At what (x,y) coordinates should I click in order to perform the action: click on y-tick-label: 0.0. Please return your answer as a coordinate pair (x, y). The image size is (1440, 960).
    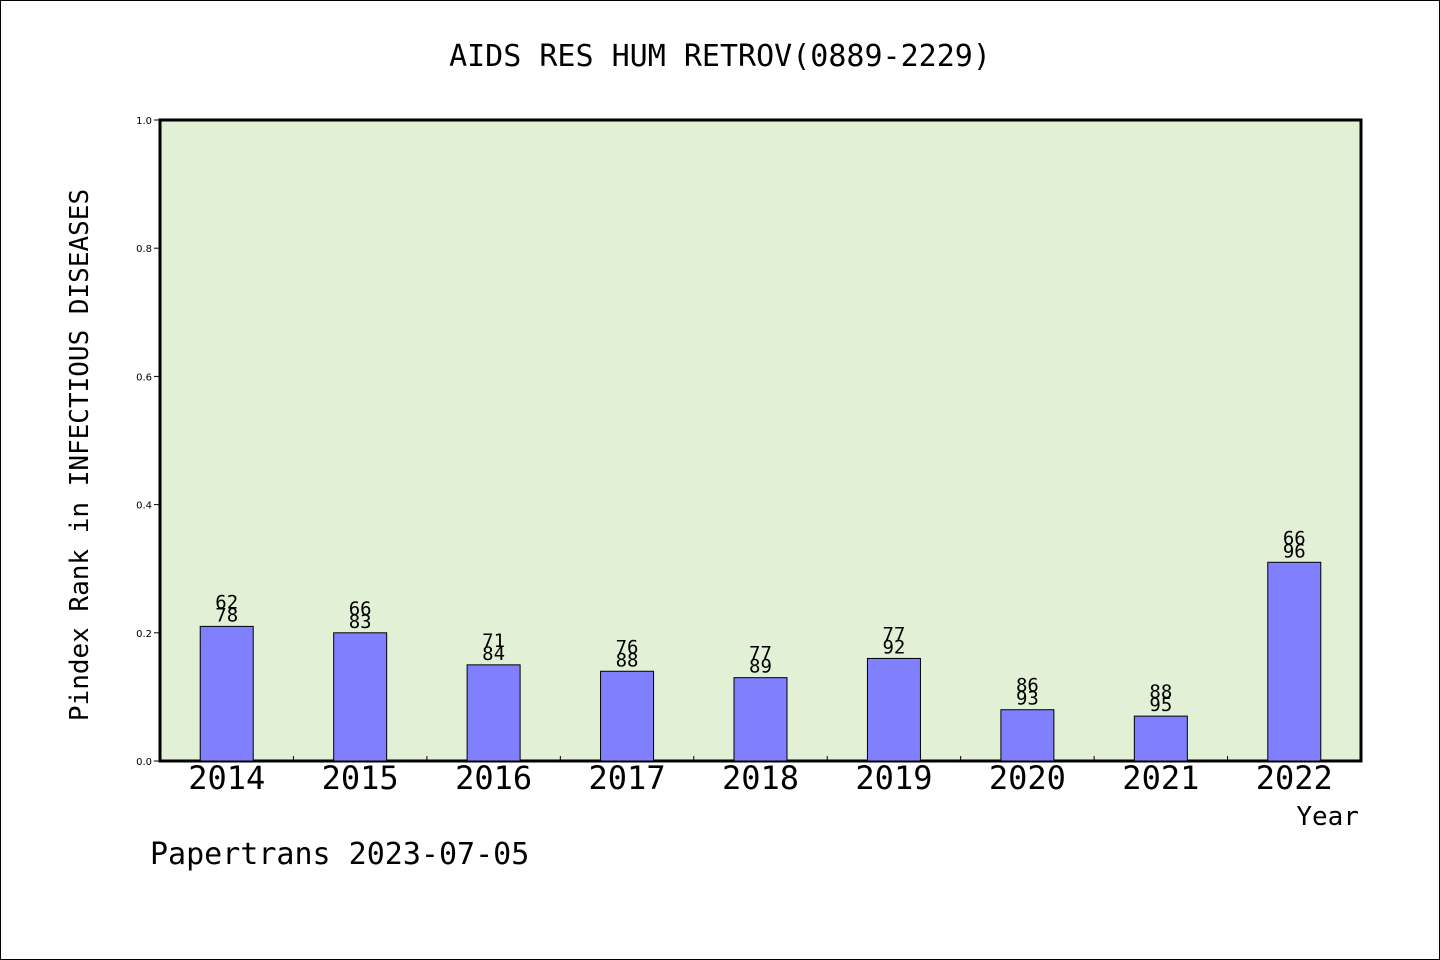
    Looking at the image, I should click on (144, 762).